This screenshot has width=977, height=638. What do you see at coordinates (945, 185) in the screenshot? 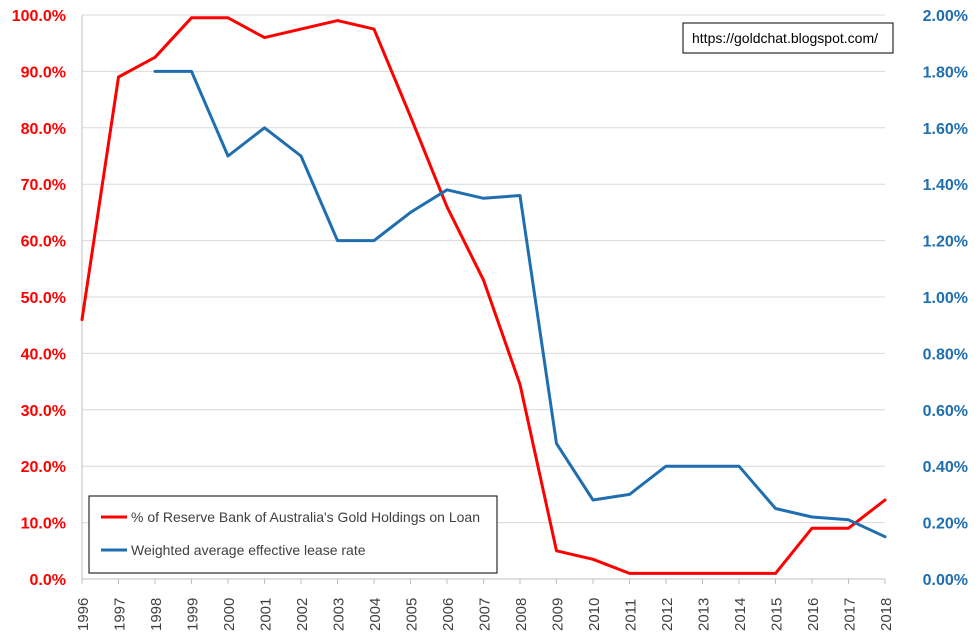
I see `right-tick-label: 1.40%` at bounding box center [945, 185].